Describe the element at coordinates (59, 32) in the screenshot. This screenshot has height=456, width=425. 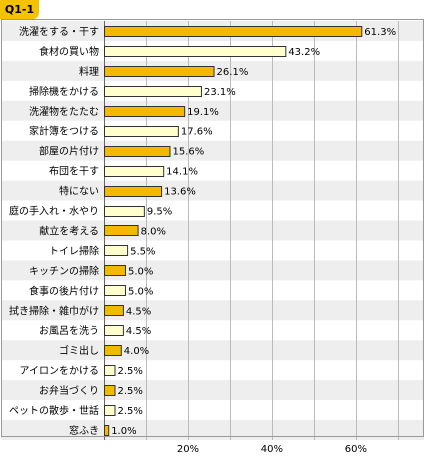
I see `category-label: 洗濯をする・干す` at that location.